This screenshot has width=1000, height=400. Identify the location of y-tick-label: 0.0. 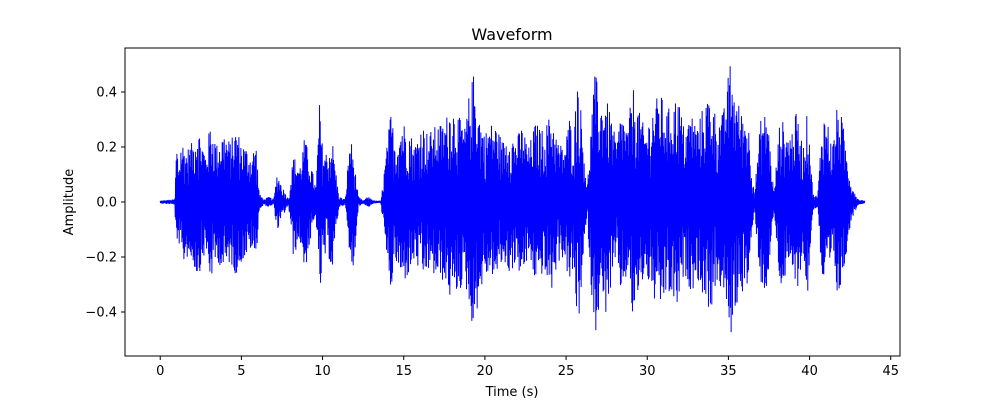
(106, 203).